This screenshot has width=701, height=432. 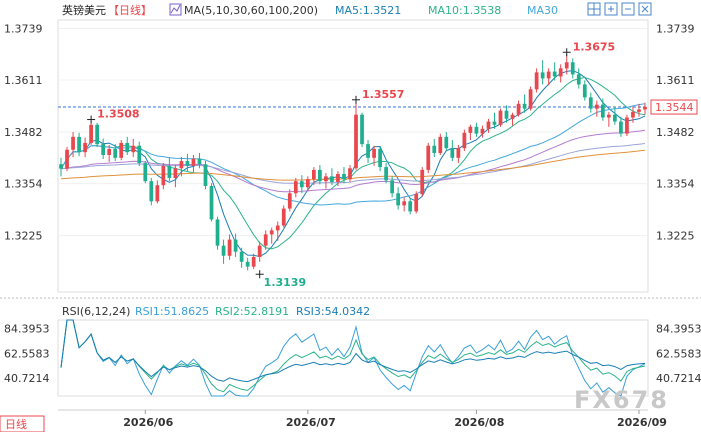 What do you see at coordinates (678, 353) in the screenshot?
I see `rsi-tick-right: 62.5583` at bounding box center [678, 353].